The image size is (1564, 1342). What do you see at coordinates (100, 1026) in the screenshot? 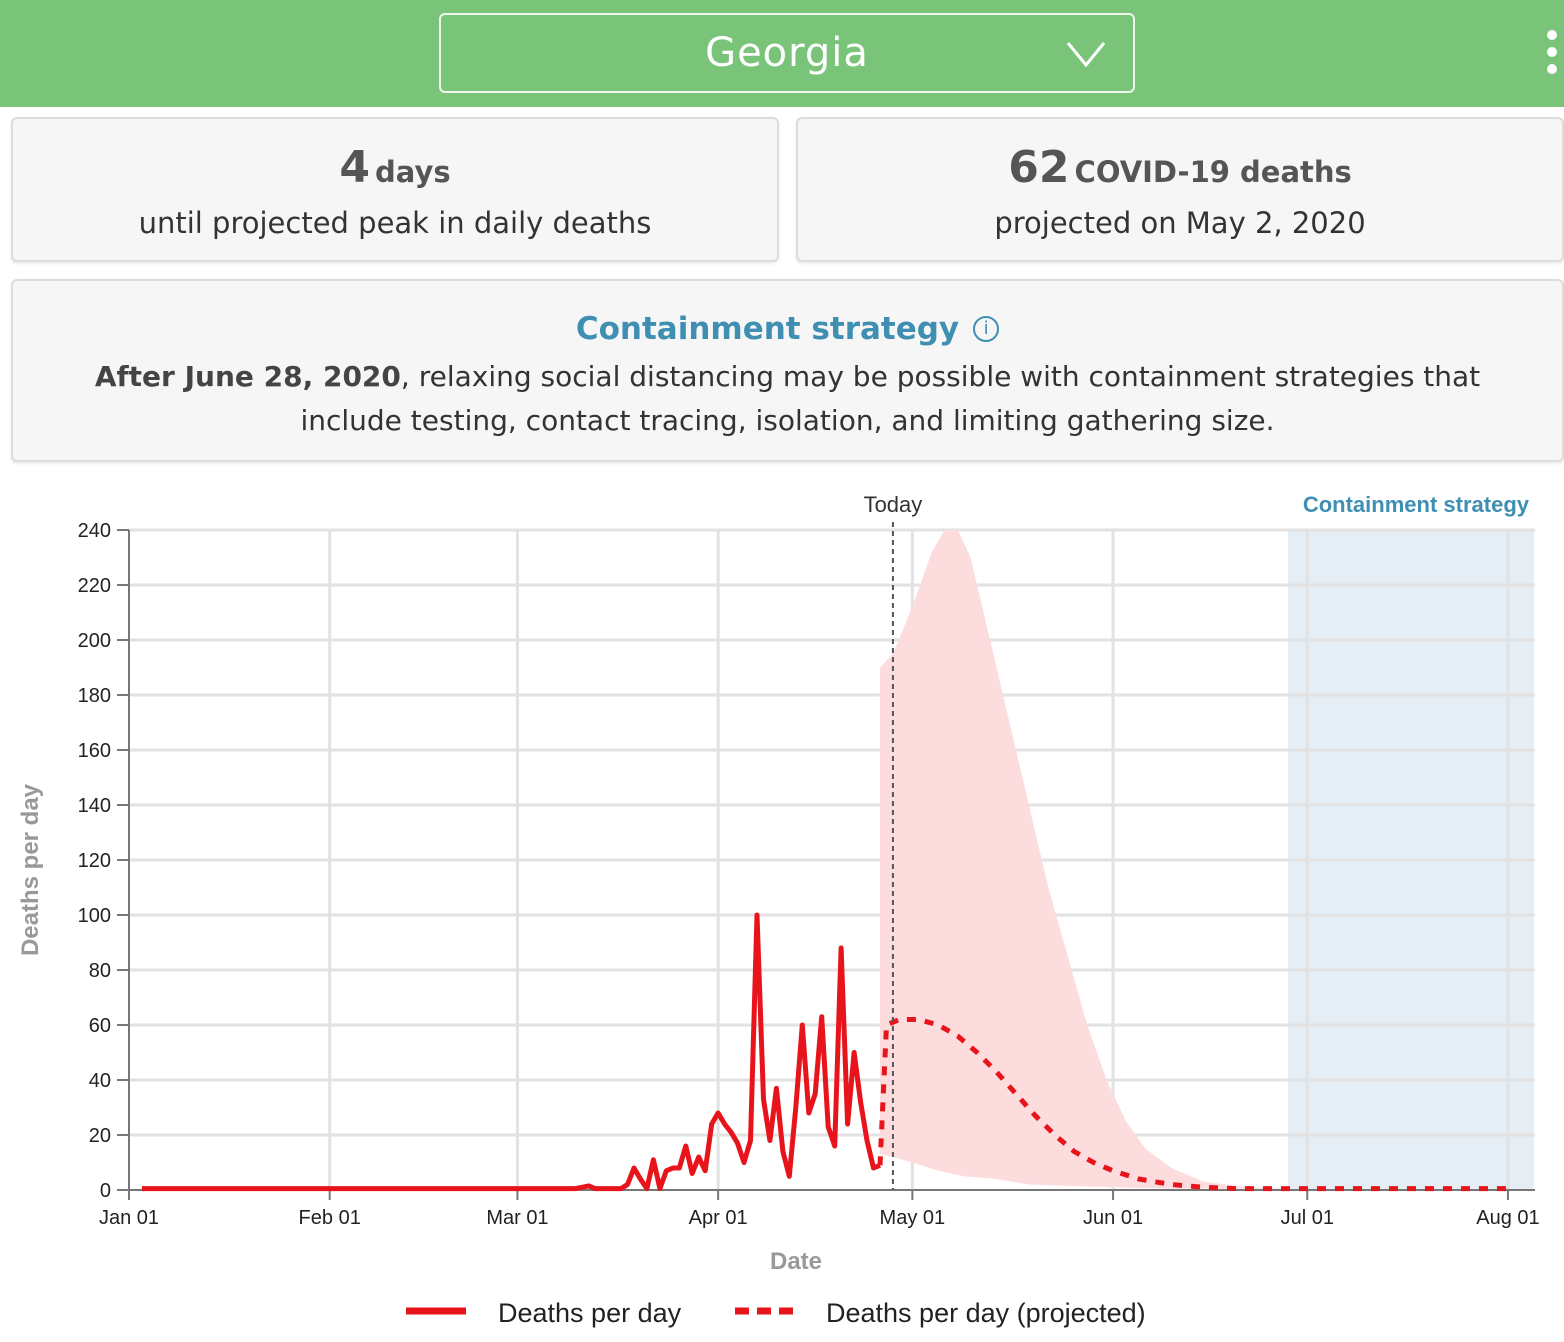
I see `y-tick-label: 60` at bounding box center [100, 1026].